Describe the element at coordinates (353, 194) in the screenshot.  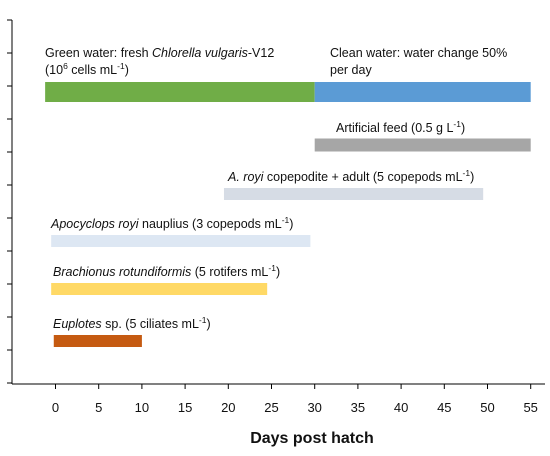
I see `bar-copepodite-adult` at that location.